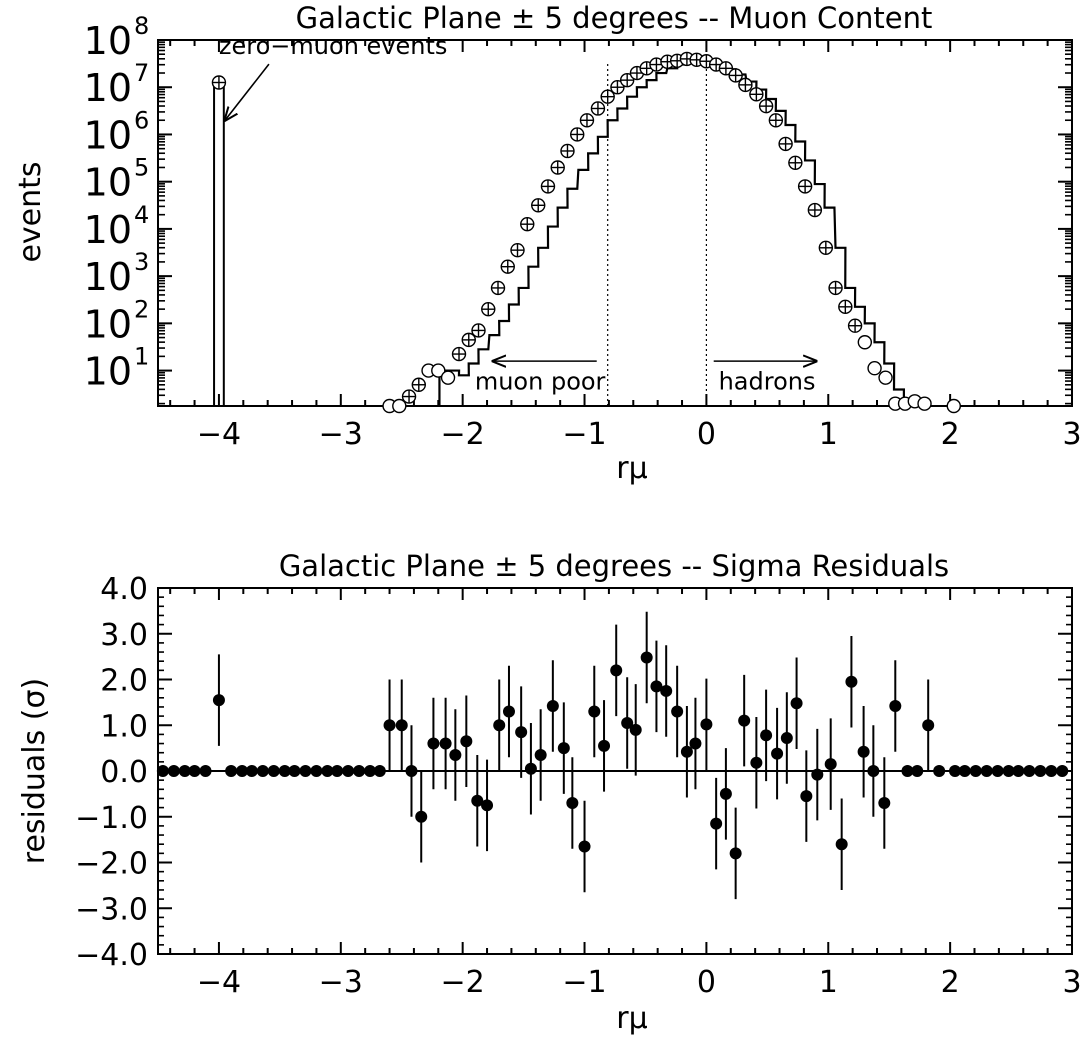 This screenshot has width=1086, height=1037. What do you see at coordinates (767, 381) in the screenshot?
I see `top-annotation-text: hadrons` at bounding box center [767, 381].